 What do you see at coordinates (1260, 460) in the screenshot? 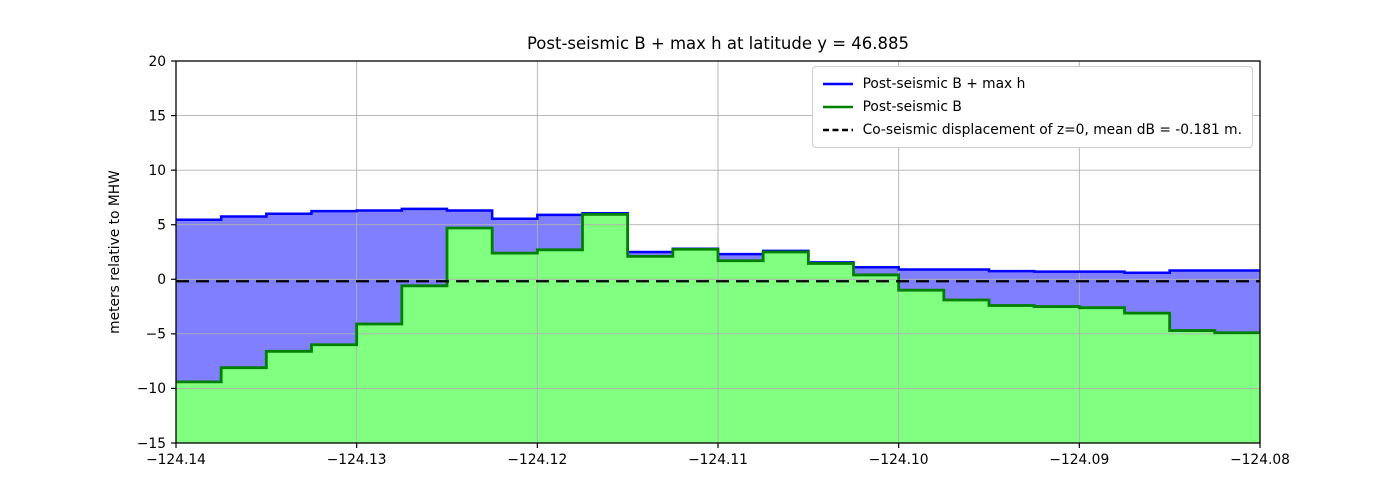
I see `x-tick-label: −124.08` at bounding box center [1260, 460].